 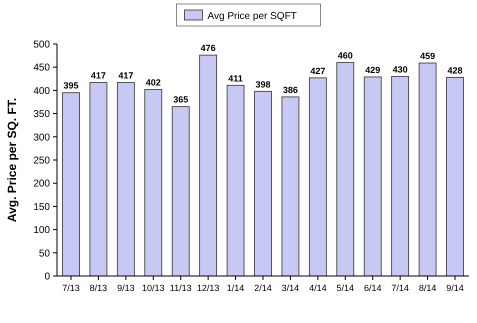 I want to click on data-label: 430, so click(x=400, y=69).